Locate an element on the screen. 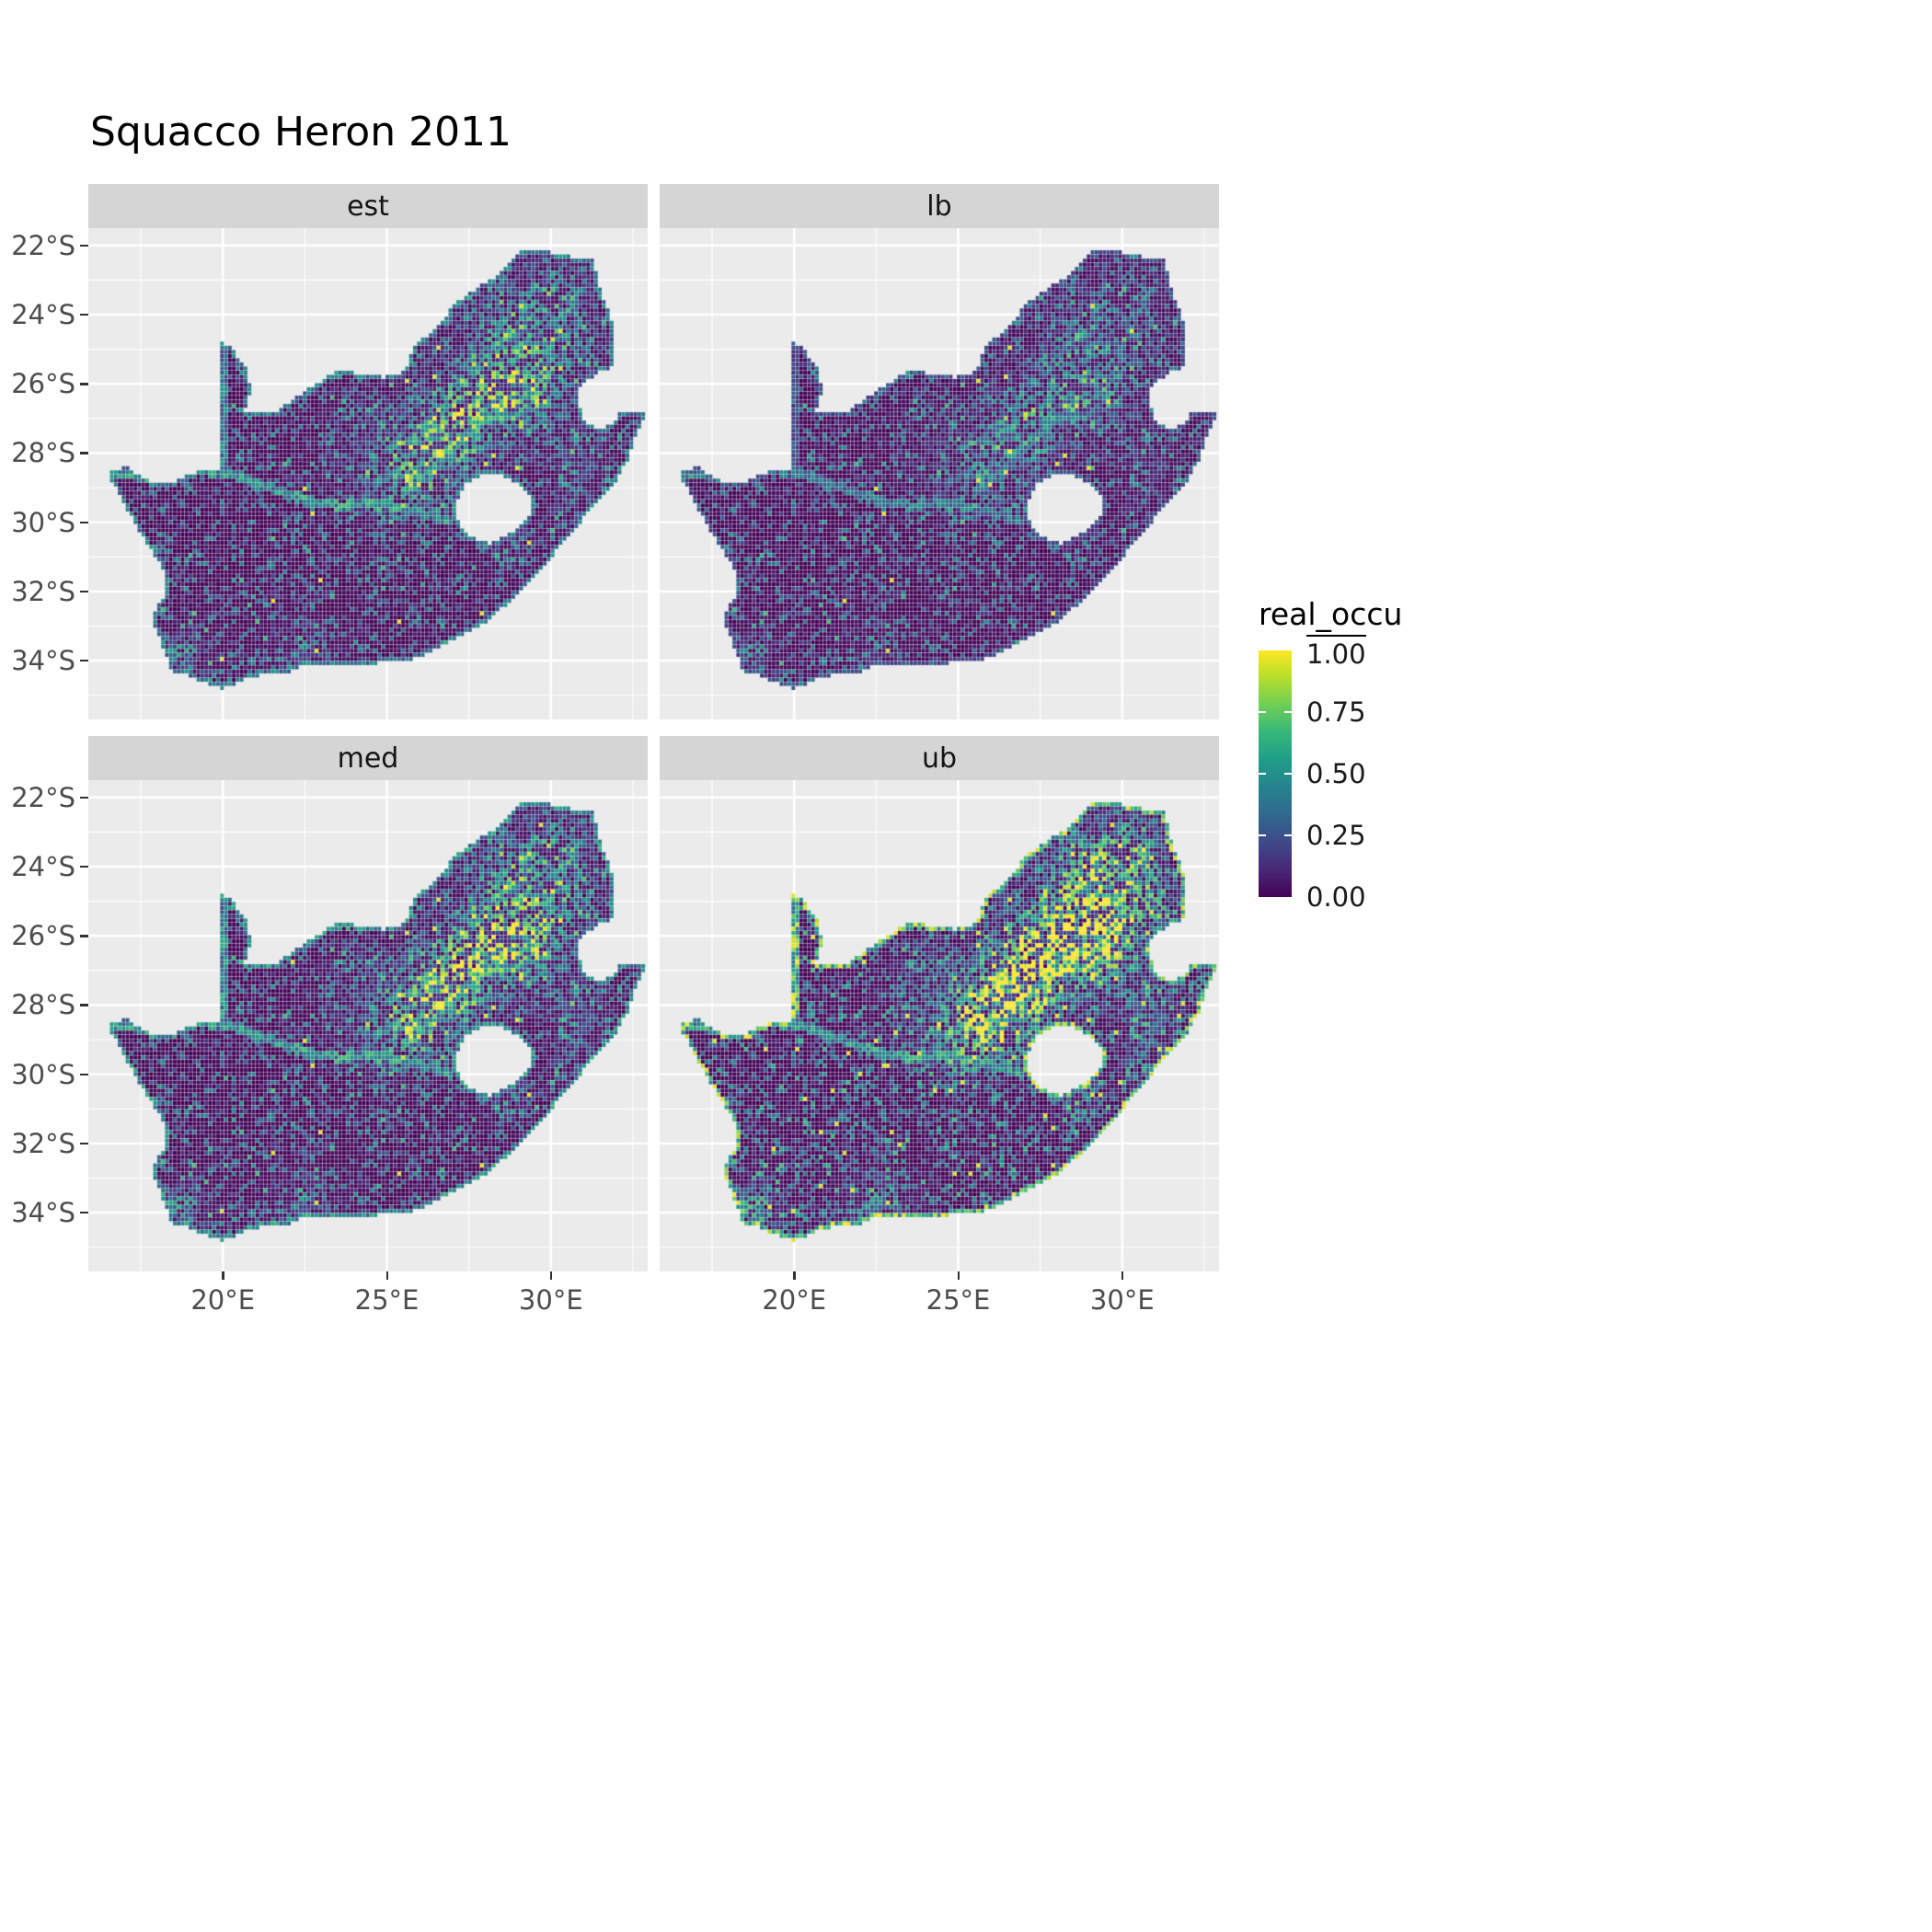 Image resolution: width=1932 pixels, height=1932 pixels. facet-strip-lb: lb is located at coordinates (939, 206).